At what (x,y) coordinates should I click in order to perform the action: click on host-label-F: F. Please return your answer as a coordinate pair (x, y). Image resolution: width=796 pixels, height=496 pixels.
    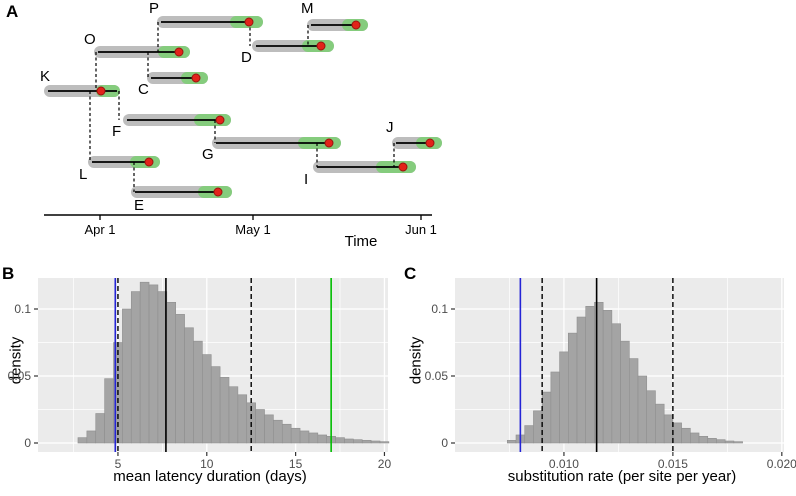
    Looking at the image, I should click on (116, 131).